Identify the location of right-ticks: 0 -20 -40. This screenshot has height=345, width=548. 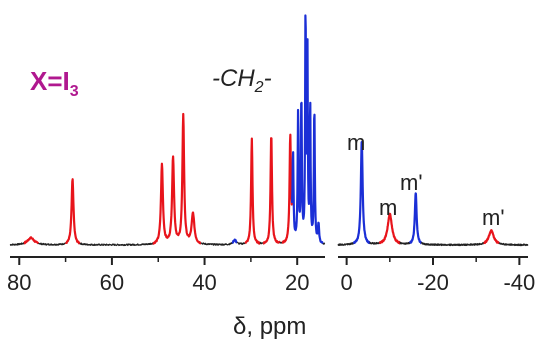
(438, 276).